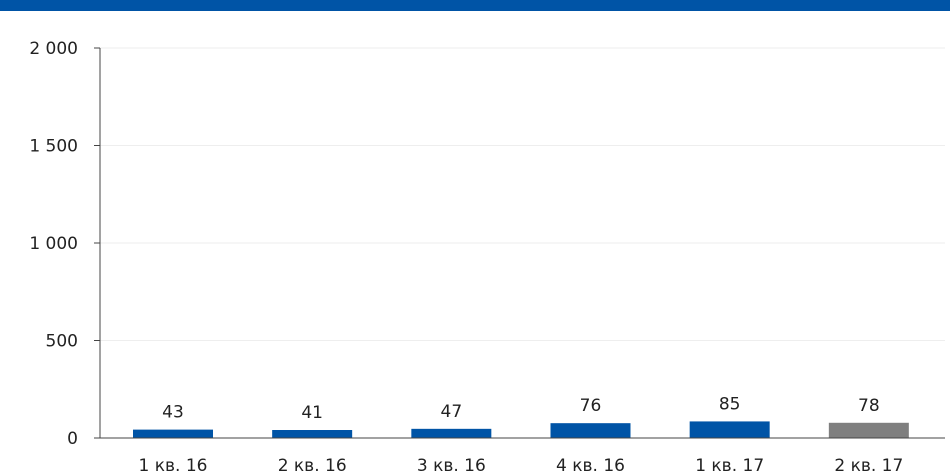 This screenshot has width=950, height=476. What do you see at coordinates (521, 429) in the screenshot?
I see `bars` at bounding box center [521, 429].